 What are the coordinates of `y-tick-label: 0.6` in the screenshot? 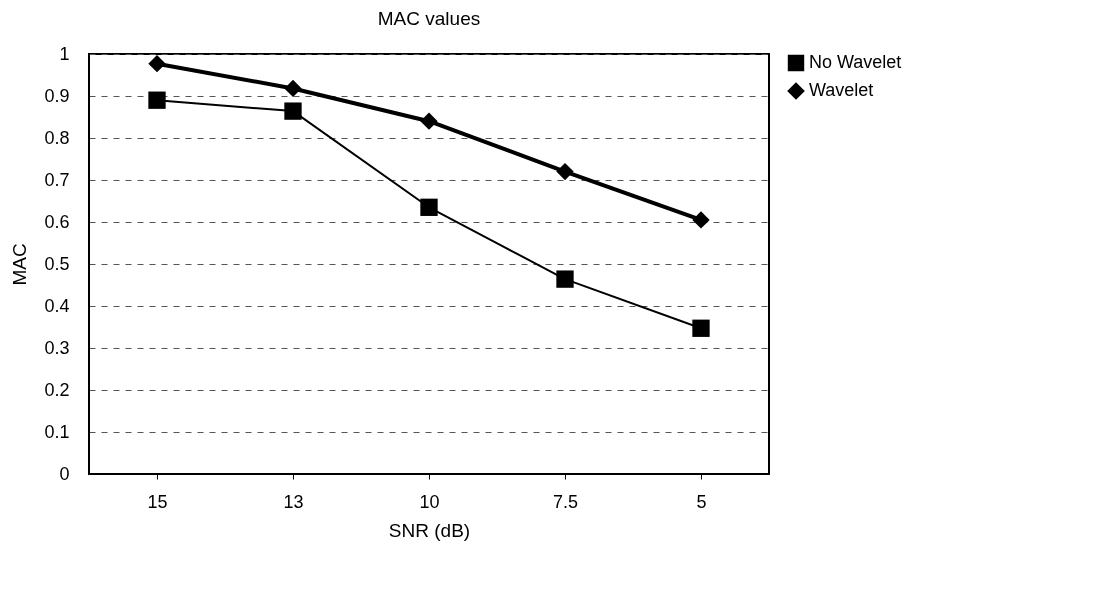 It's located at (57, 221).